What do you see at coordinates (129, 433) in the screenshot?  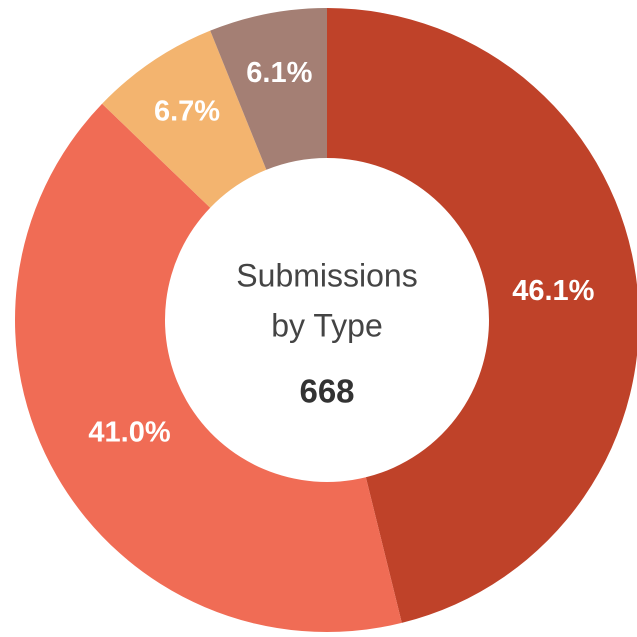 I see `value-label: 41.0%` at bounding box center [129, 433].